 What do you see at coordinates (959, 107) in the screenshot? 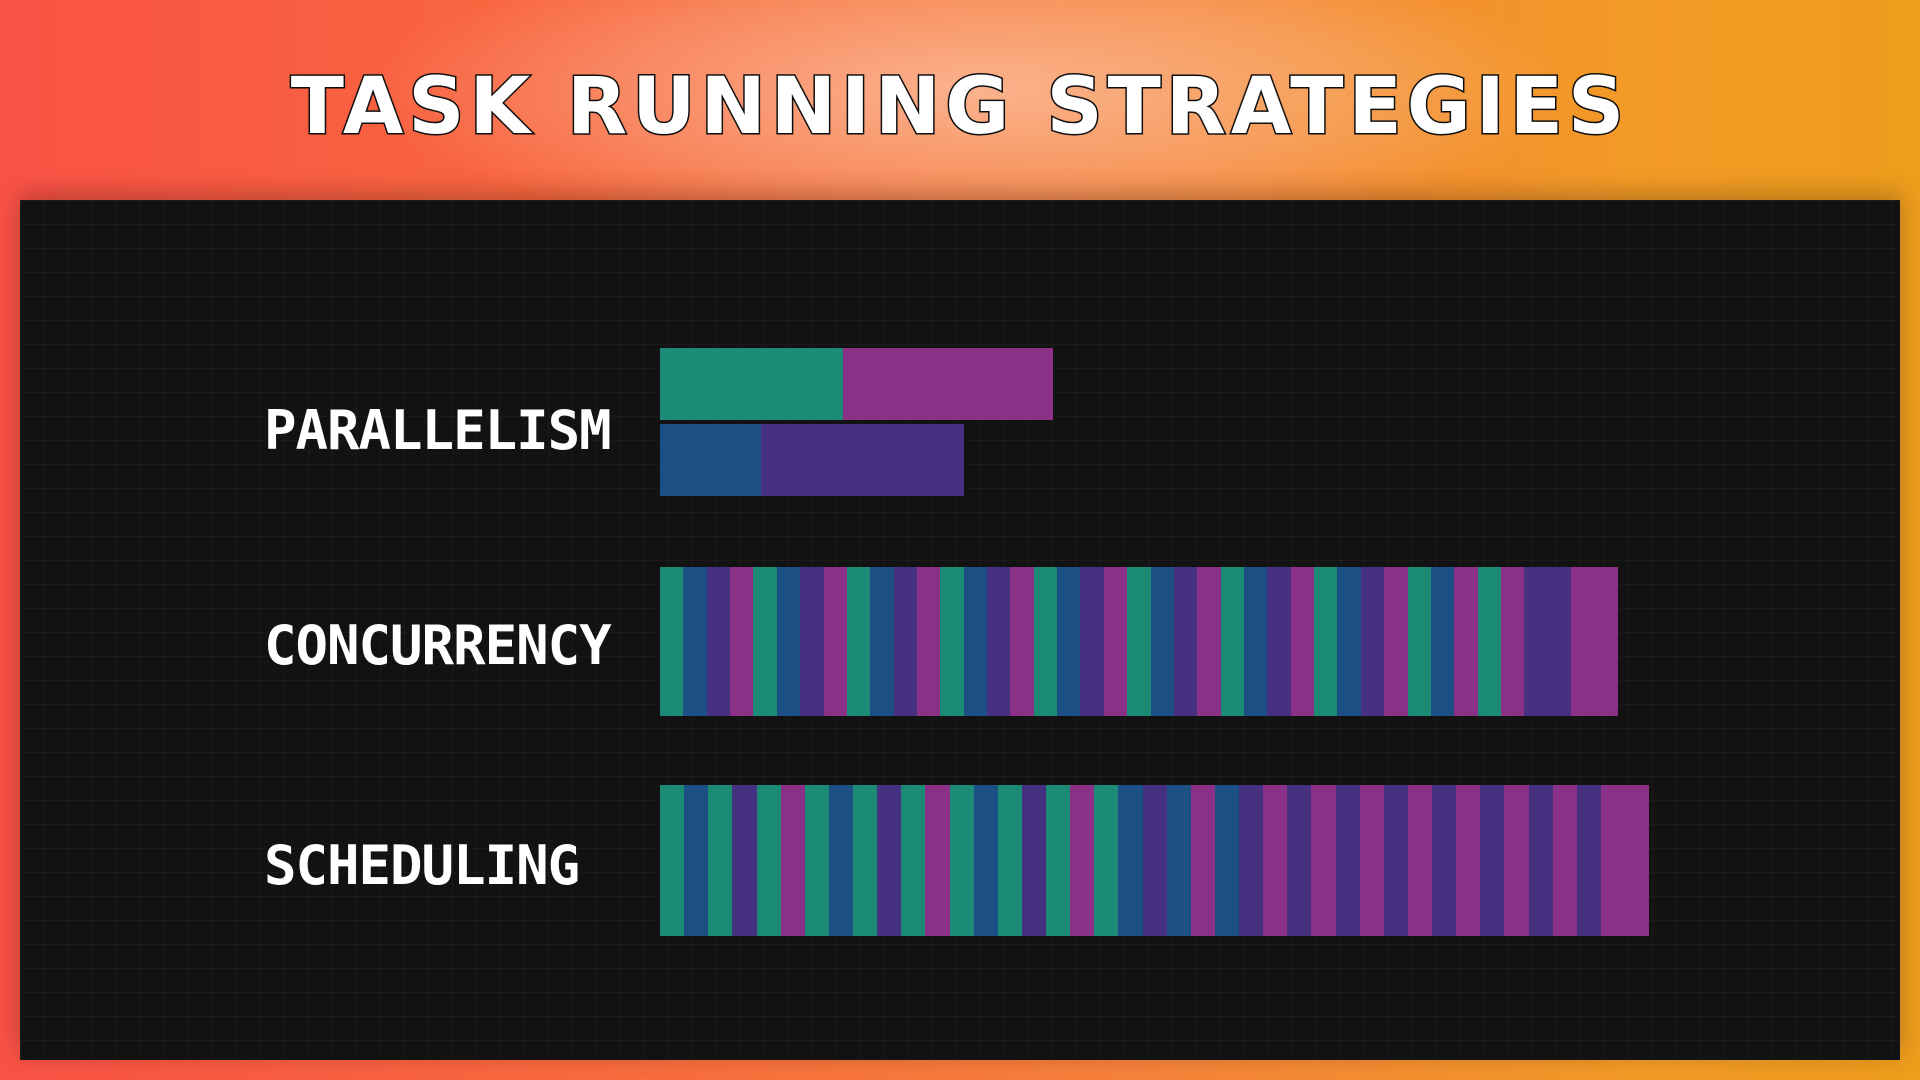
I see `page-title: TASK RUNNING STRATEGIES` at bounding box center [959, 107].